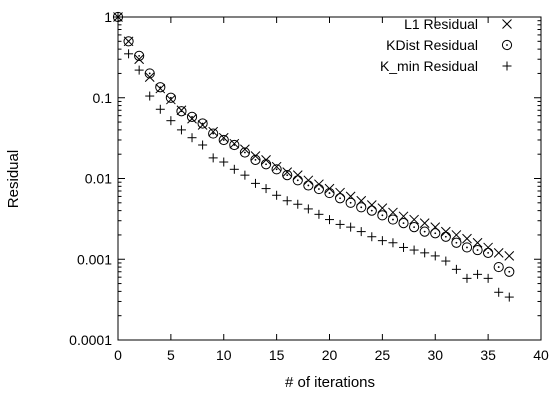 The height and width of the screenshot is (394, 554). What do you see at coordinates (13, 179) in the screenshot?
I see `y-axis-title: Residual` at bounding box center [13, 179].